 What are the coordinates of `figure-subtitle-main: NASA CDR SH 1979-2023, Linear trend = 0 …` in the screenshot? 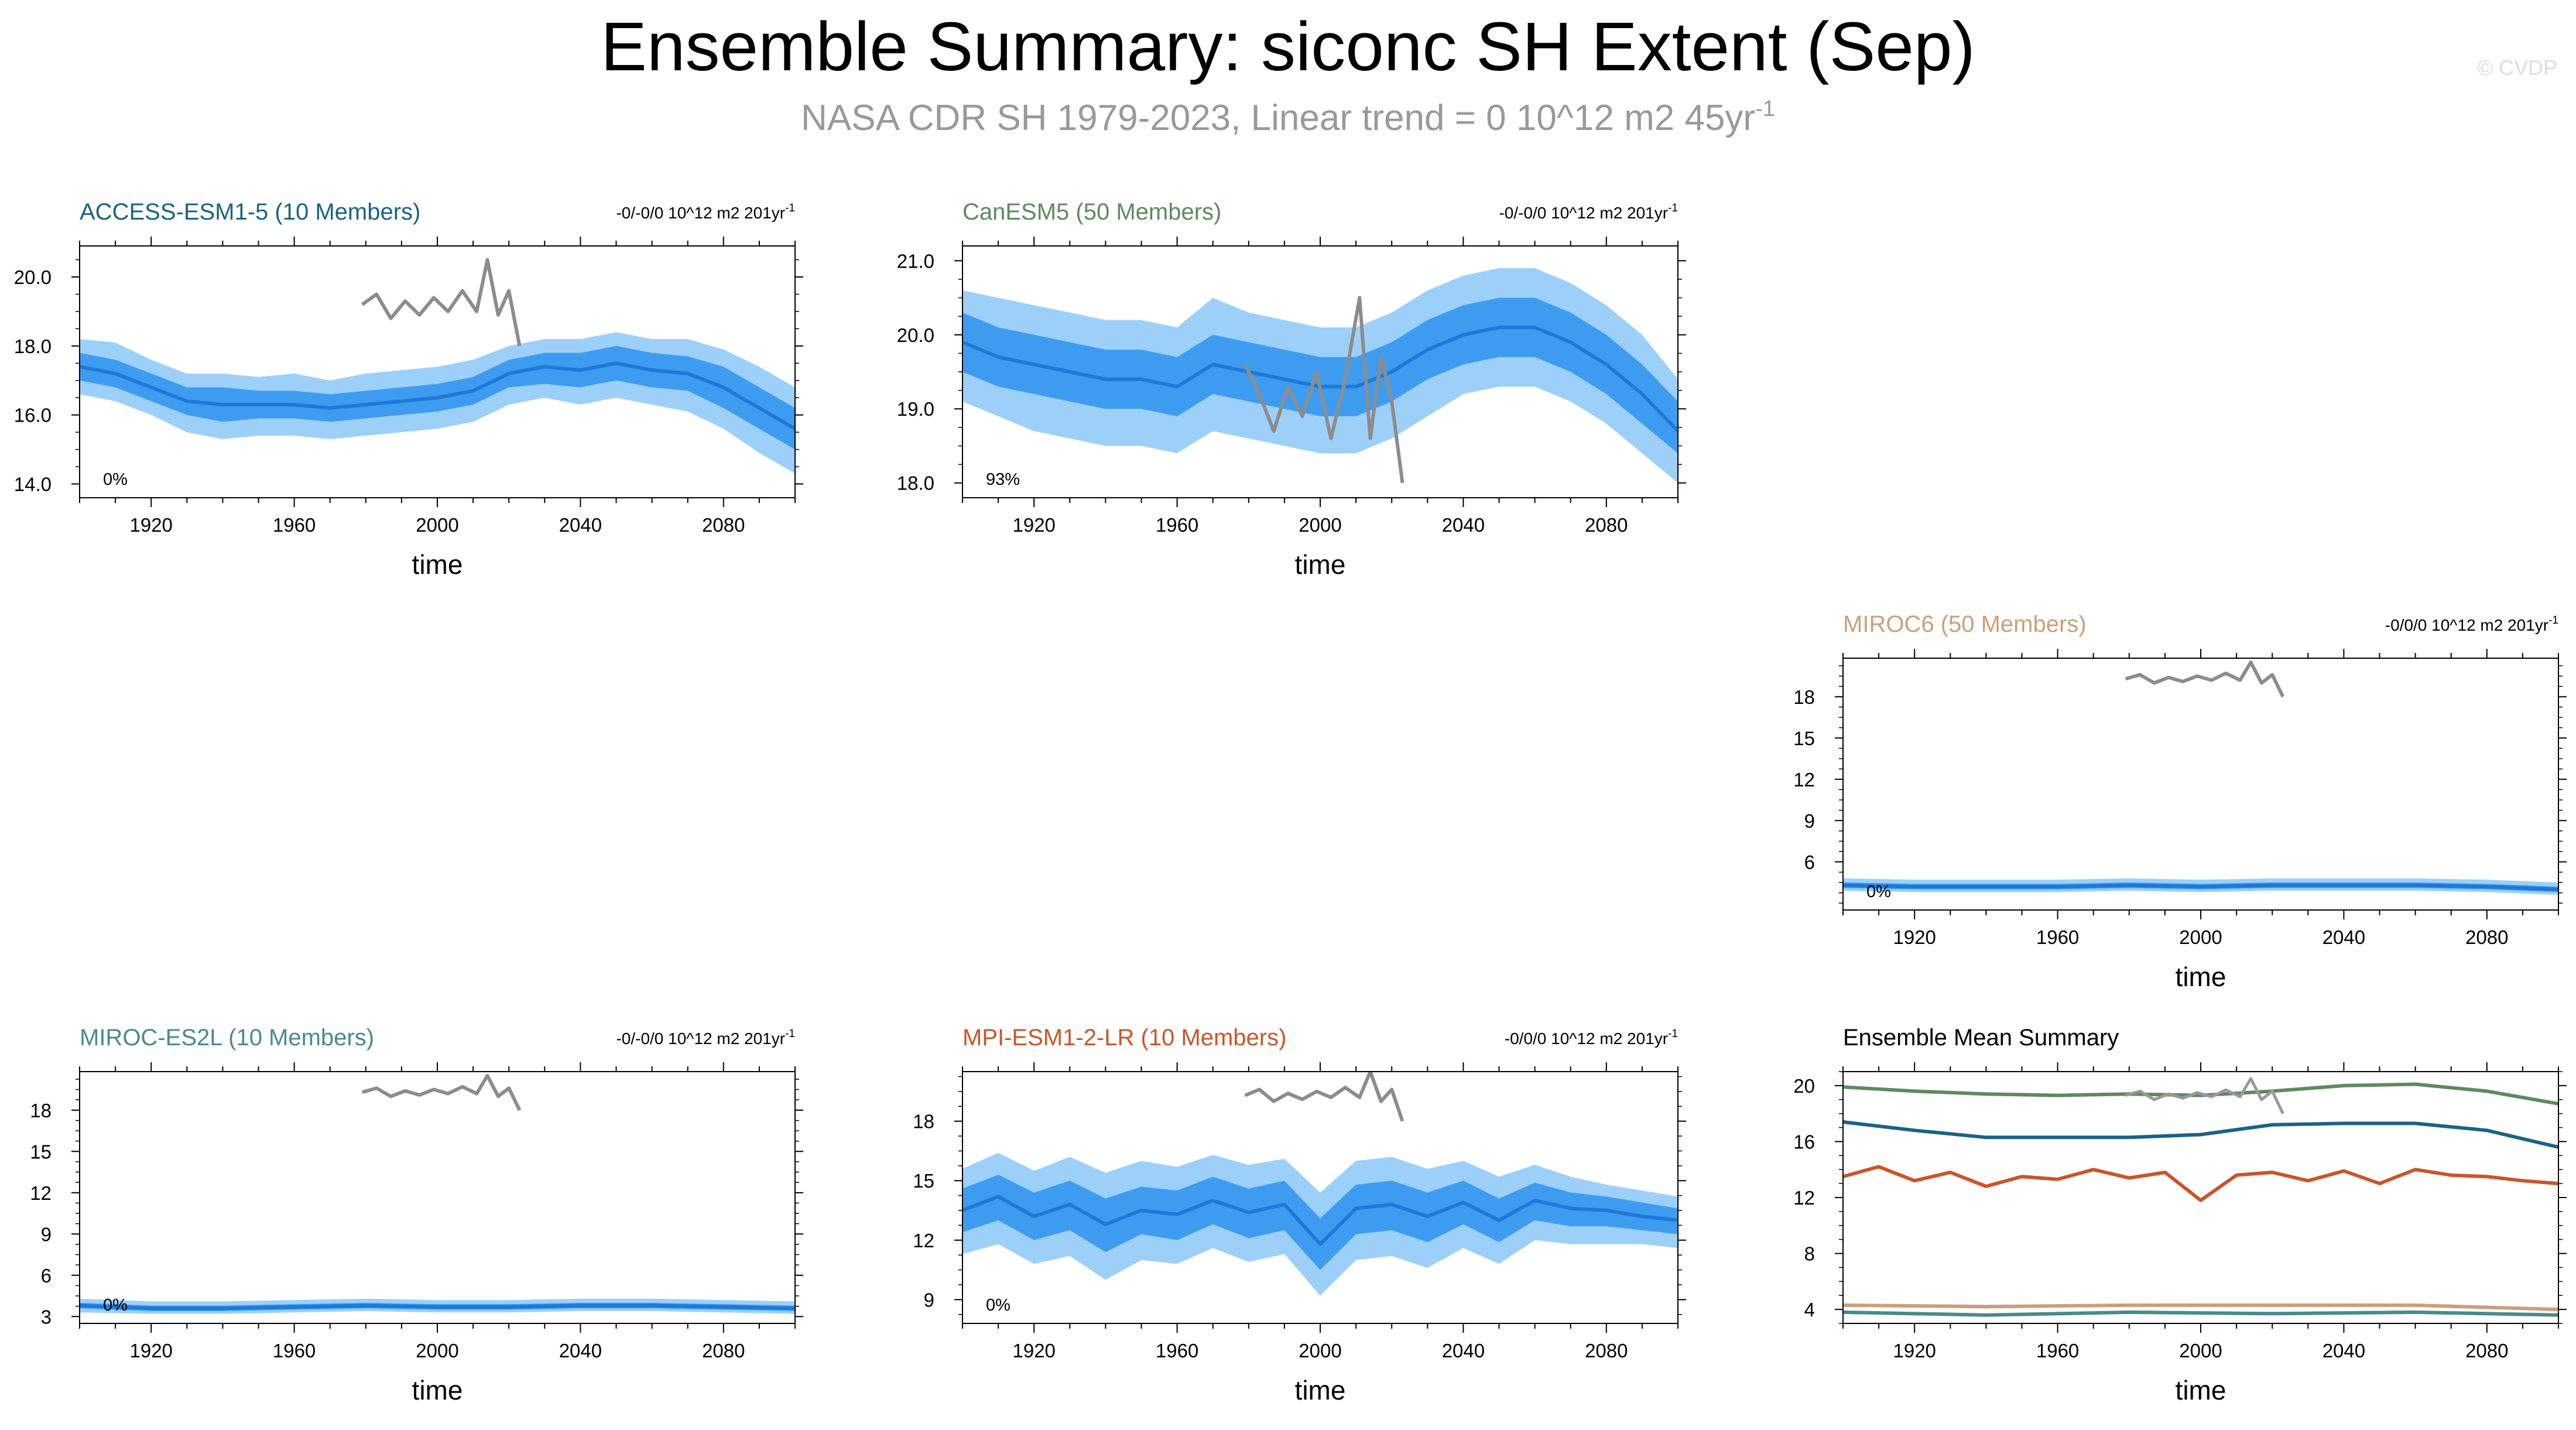 It's located at (1278, 118).